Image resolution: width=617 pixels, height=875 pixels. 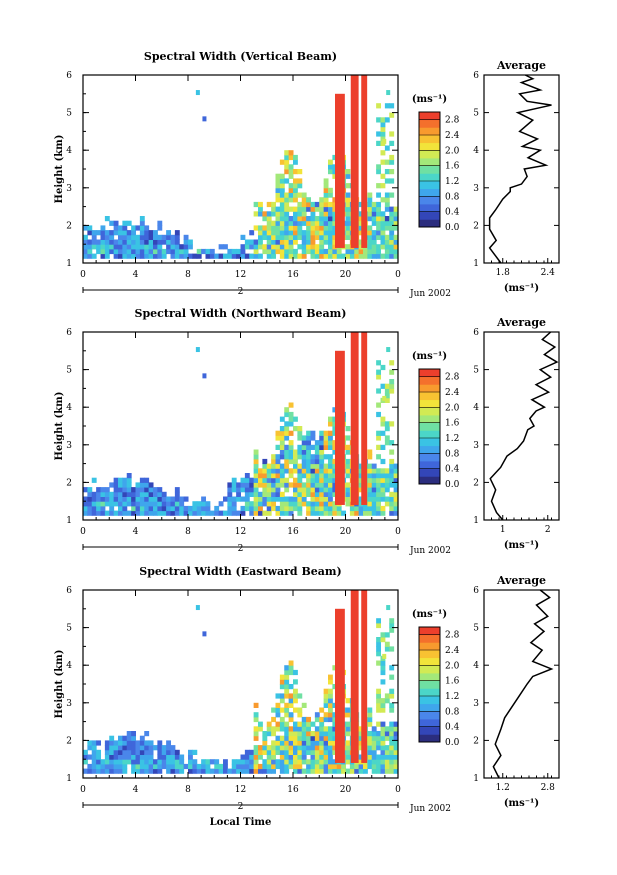 I want to click on colorbar-tick-label: 2.0, so click(x=452, y=408).